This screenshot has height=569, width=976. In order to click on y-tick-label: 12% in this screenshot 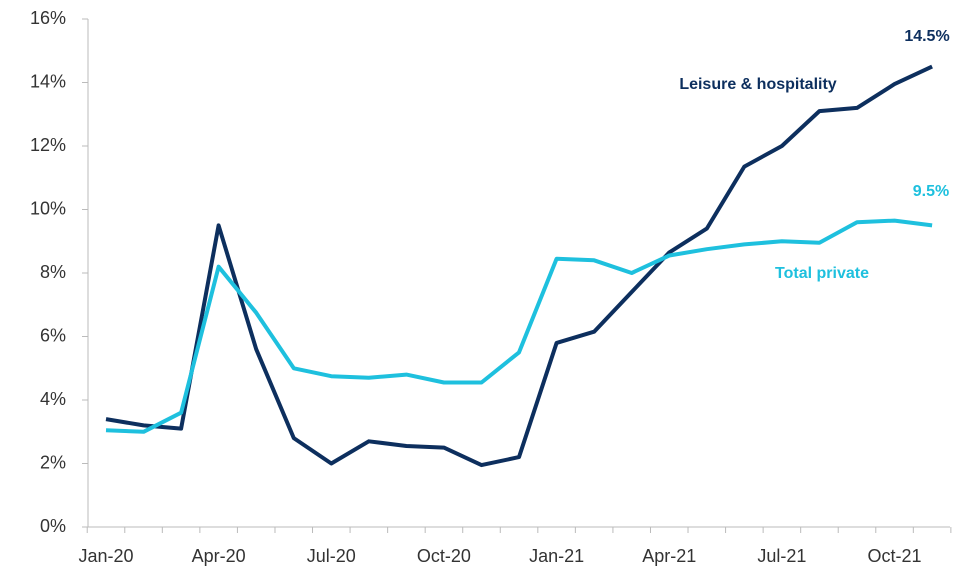, I will do `click(48, 145)`.